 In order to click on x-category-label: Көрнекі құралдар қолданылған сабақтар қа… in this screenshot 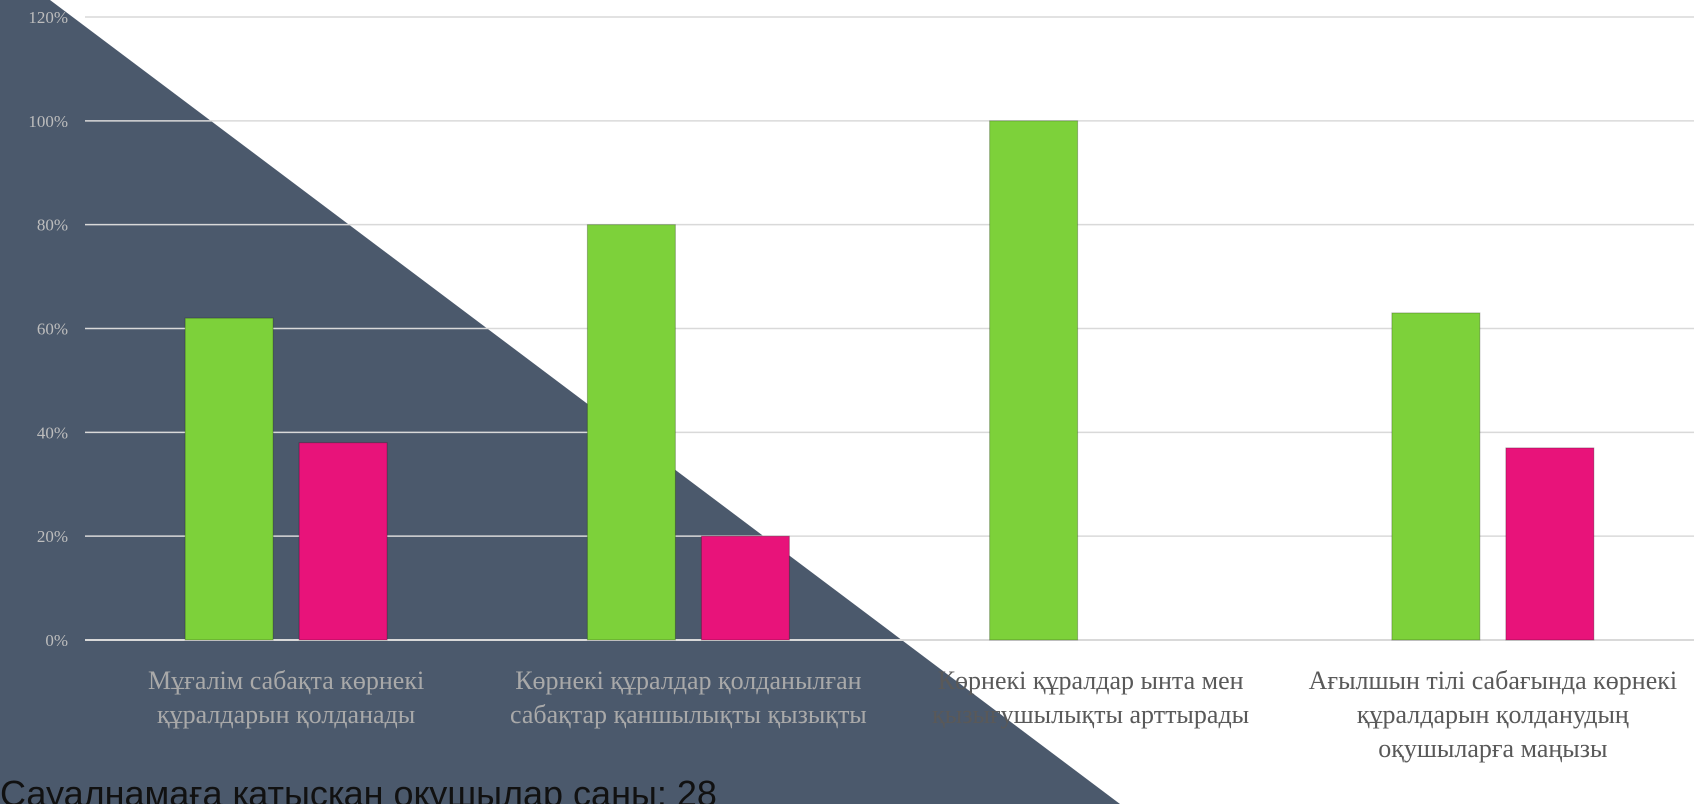, I will do `click(688, 697)`.